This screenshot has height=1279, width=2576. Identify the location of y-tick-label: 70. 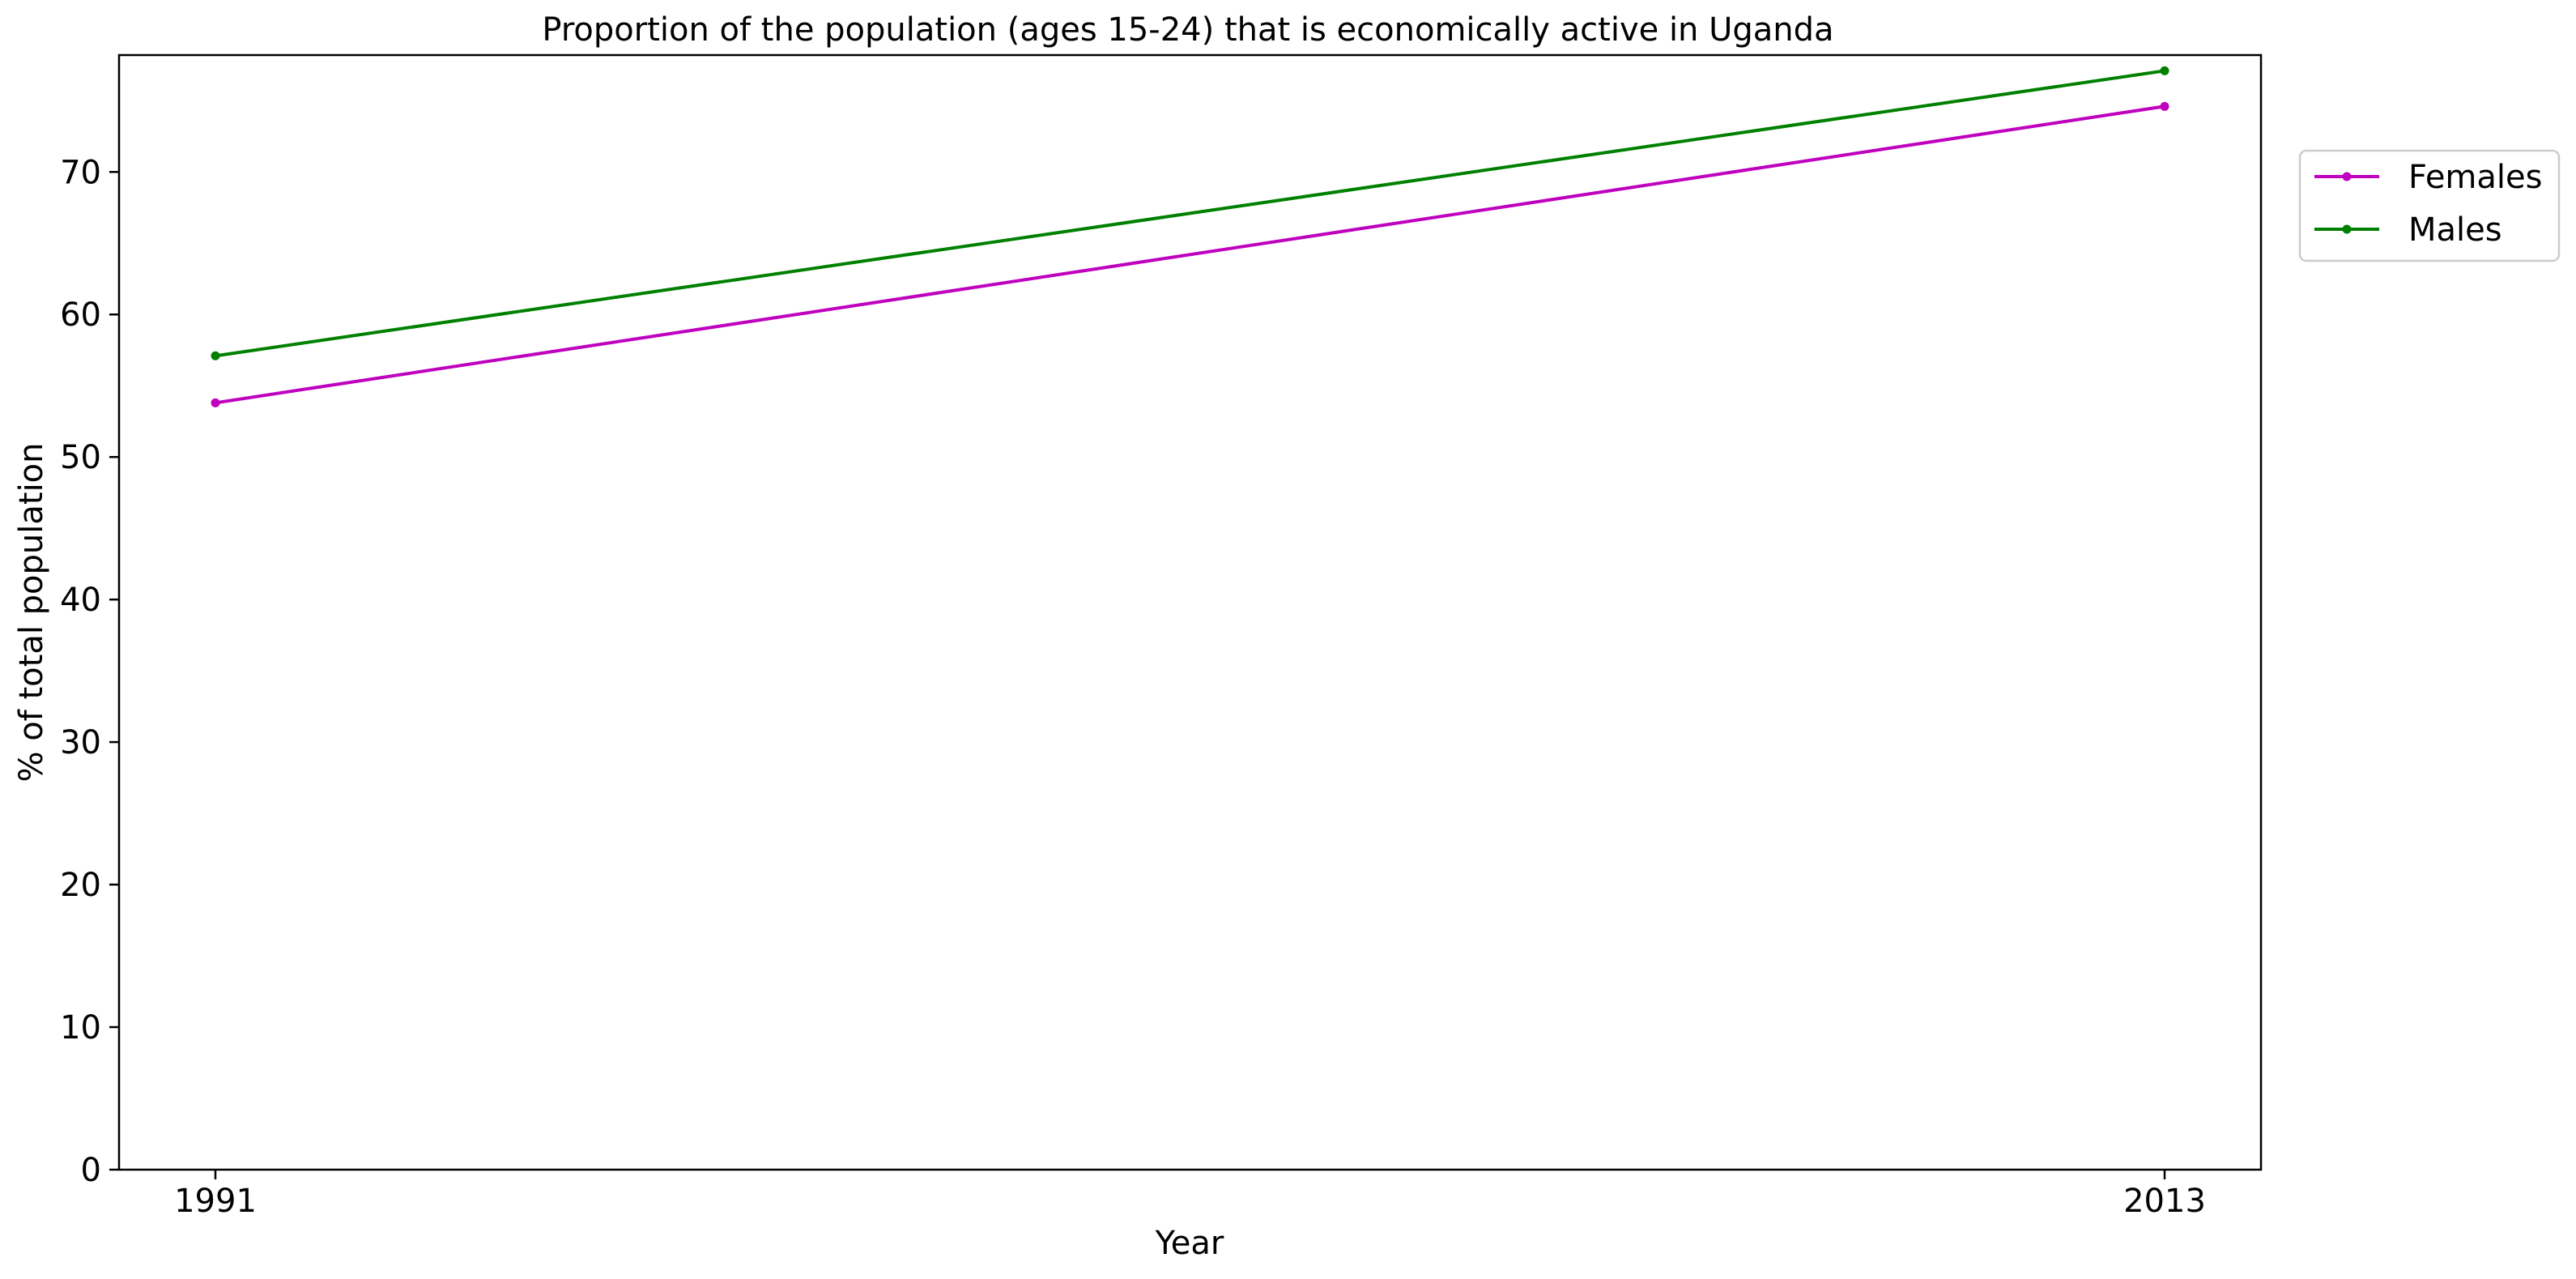
(80, 172).